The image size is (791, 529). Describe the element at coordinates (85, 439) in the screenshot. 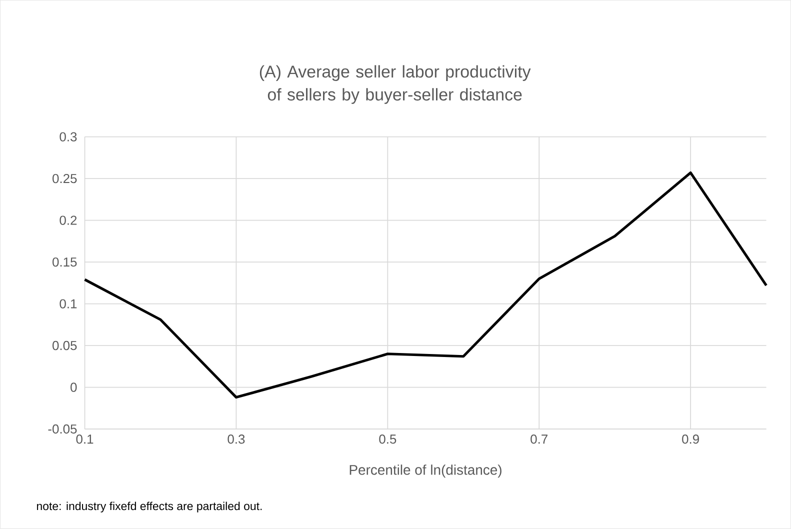

I see `x-tick-label: 0.1` at that location.